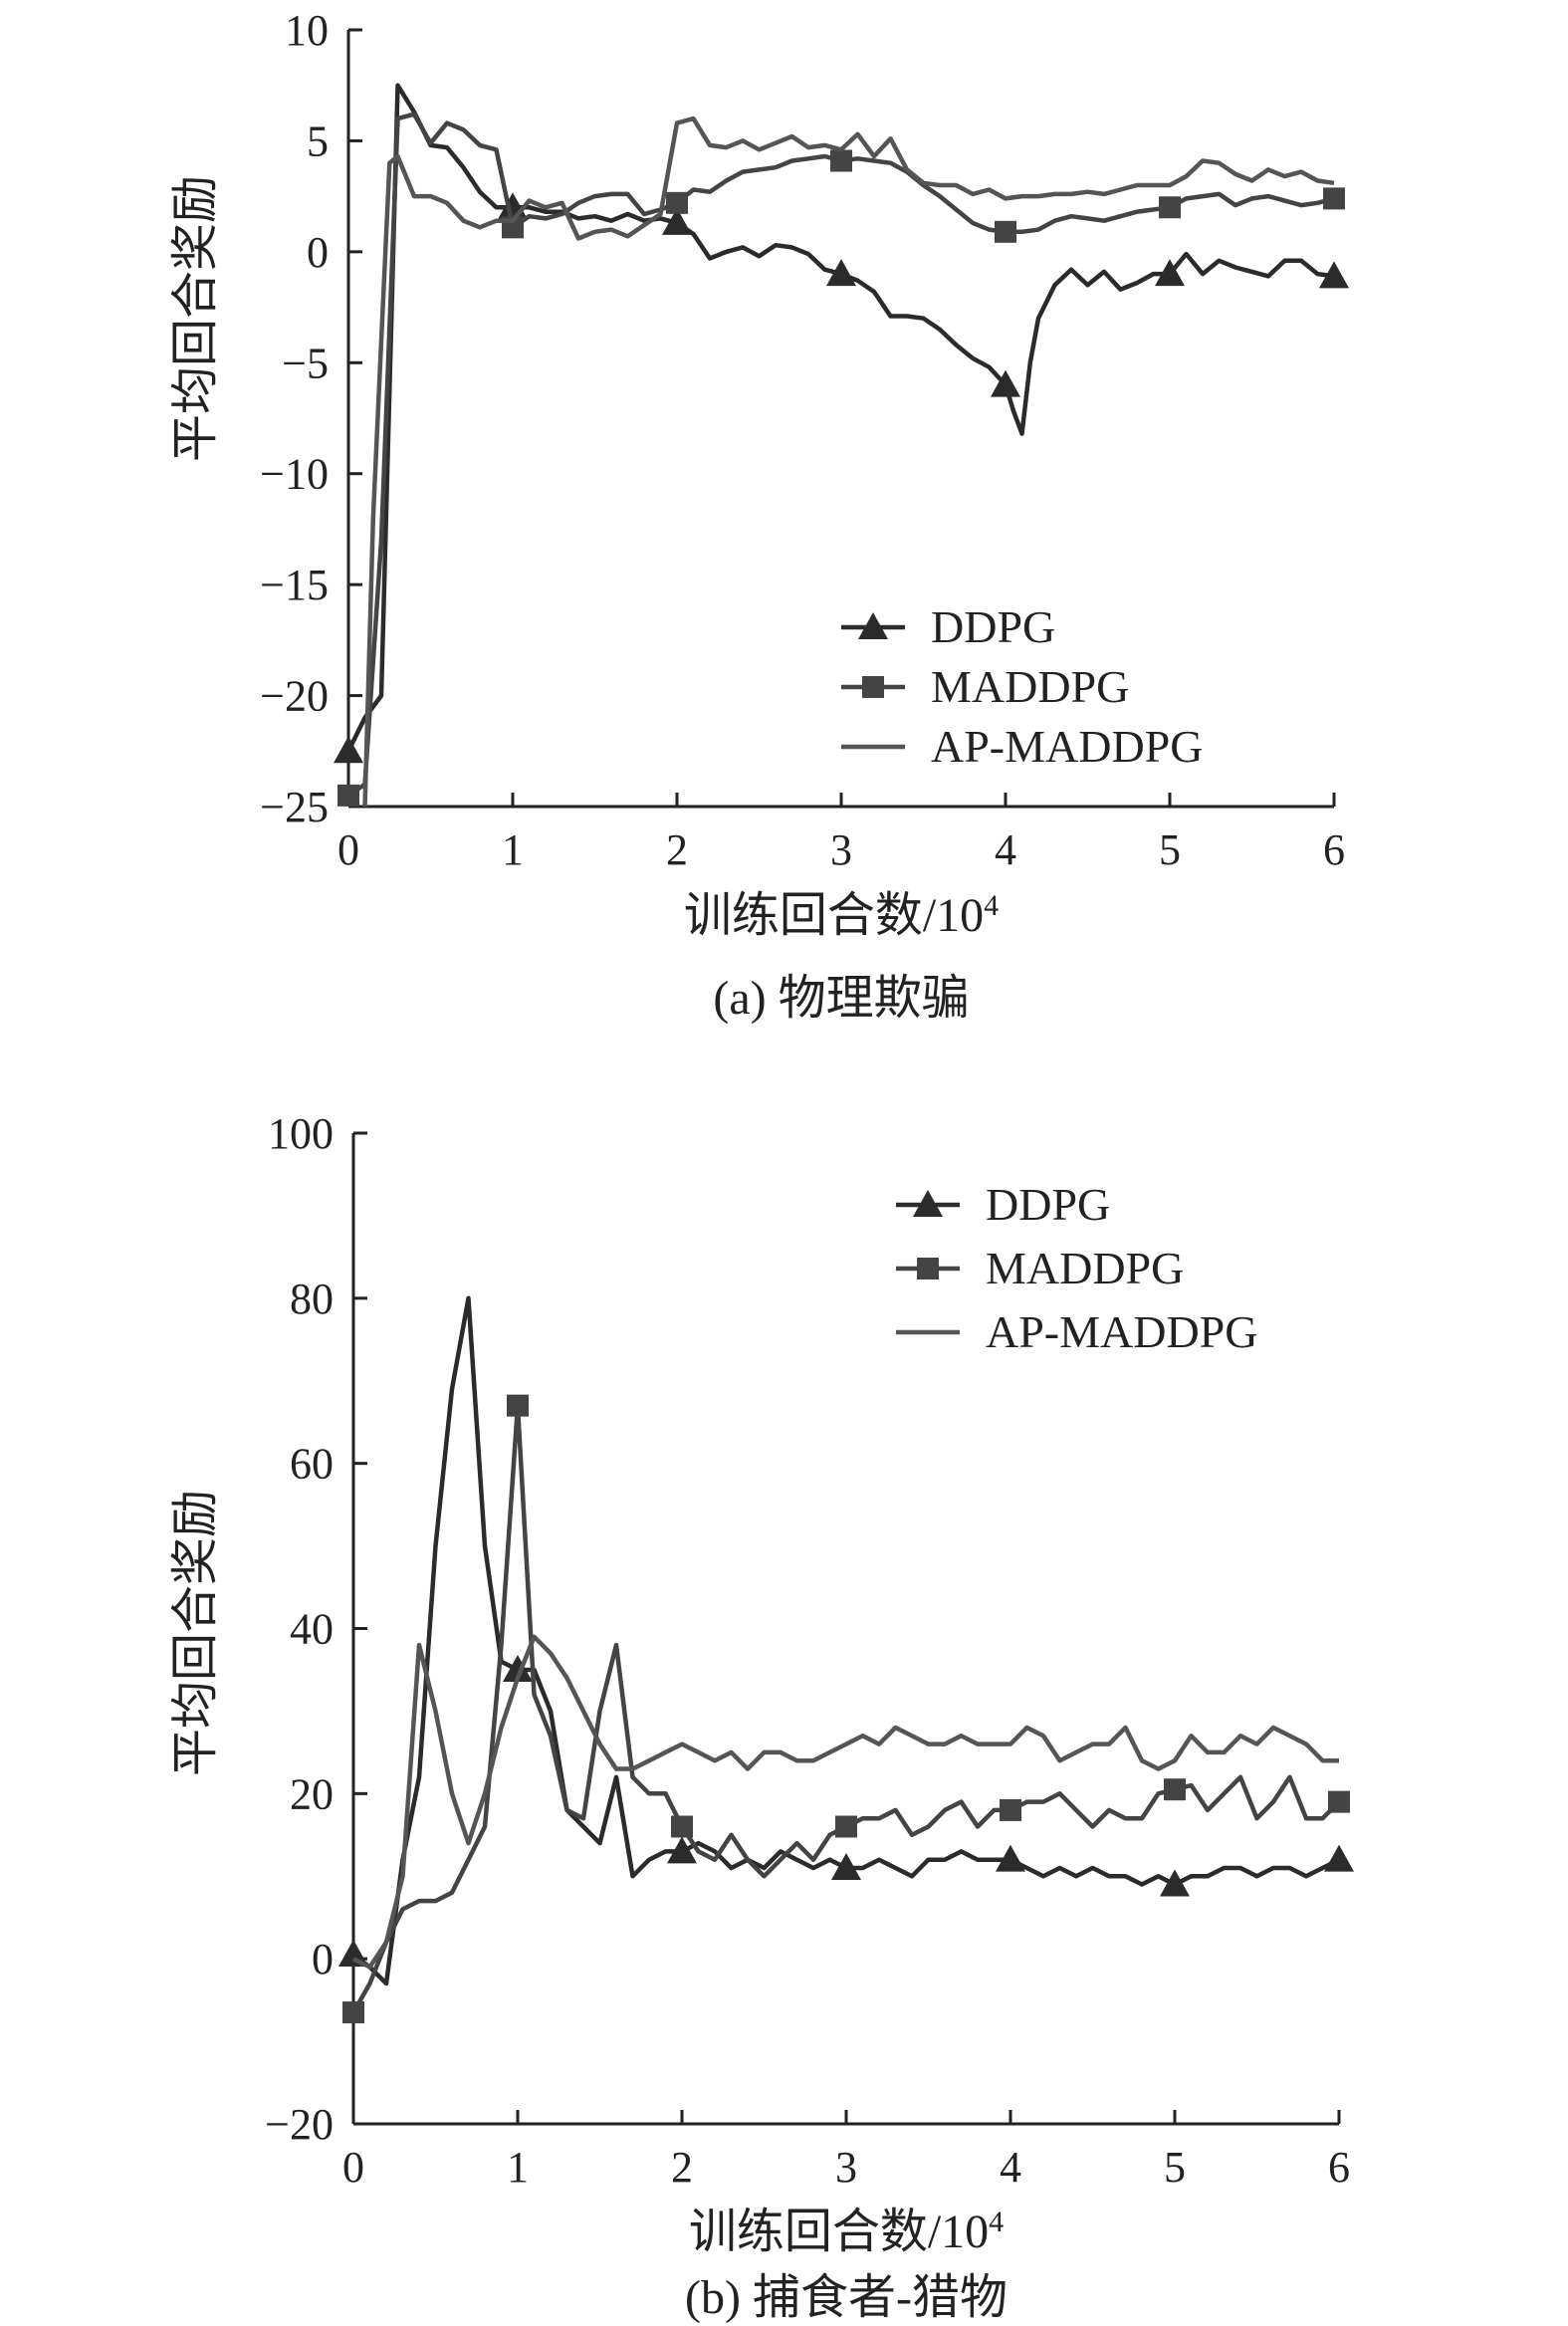  I want to click on y-tick-label: 100, so click(301, 1133).